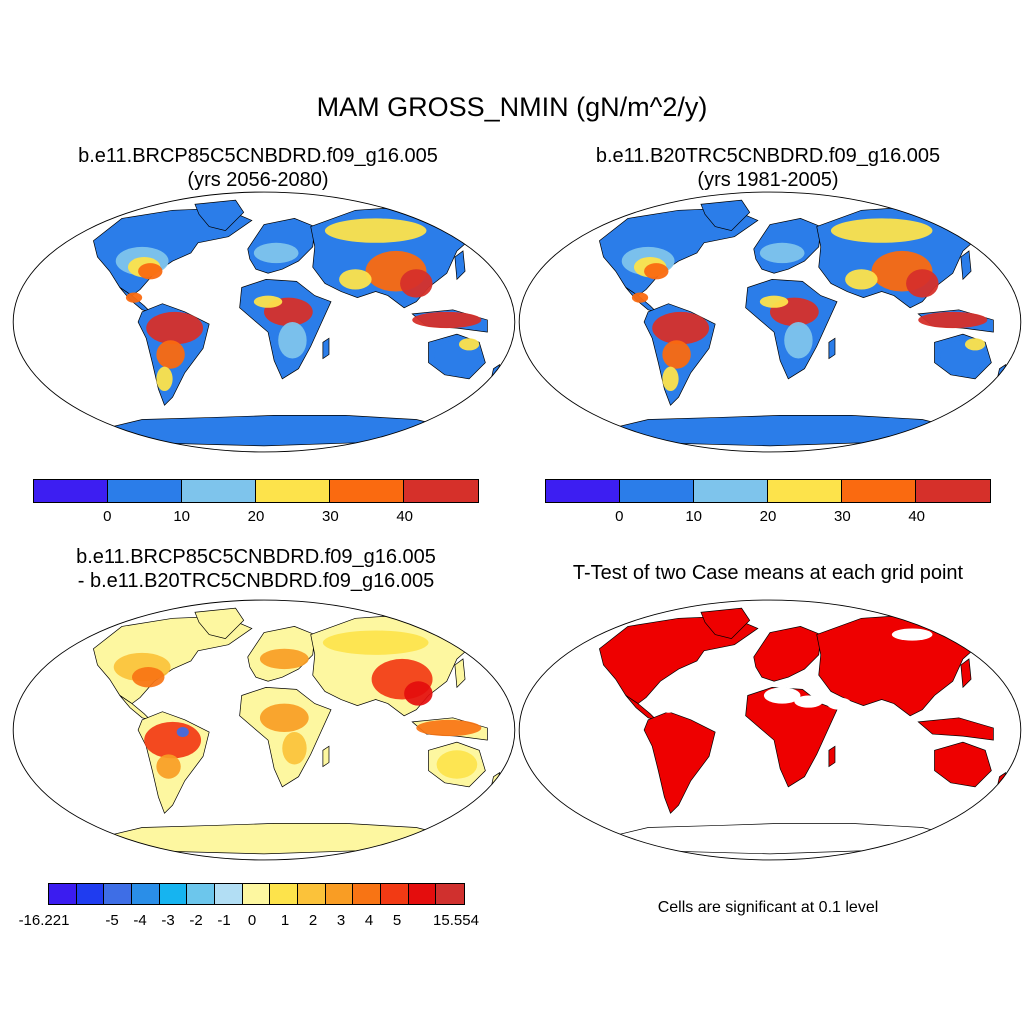 The image size is (1024, 1024). What do you see at coordinates (770, 322) in the screenshot?
I see `map-panel-b20tr` at bounding box center [770, 322].